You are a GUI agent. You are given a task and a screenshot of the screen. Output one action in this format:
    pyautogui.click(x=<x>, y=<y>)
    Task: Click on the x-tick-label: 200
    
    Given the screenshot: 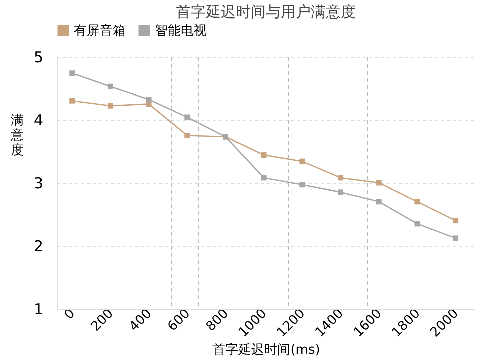 What is the action you would take?
    pyautogui.click(x=102, y=320)
    